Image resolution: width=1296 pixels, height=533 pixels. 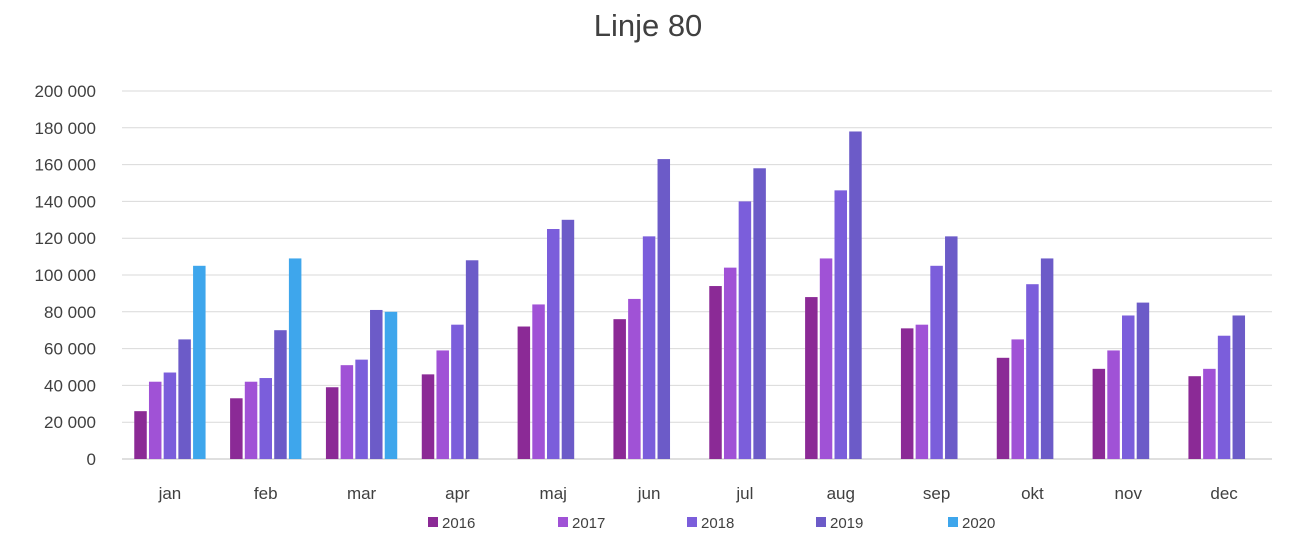 What do you see at coordinates (170, 493) in the screenshot?
I see `x-tick-label: jan` at bounding box center [170, 493].